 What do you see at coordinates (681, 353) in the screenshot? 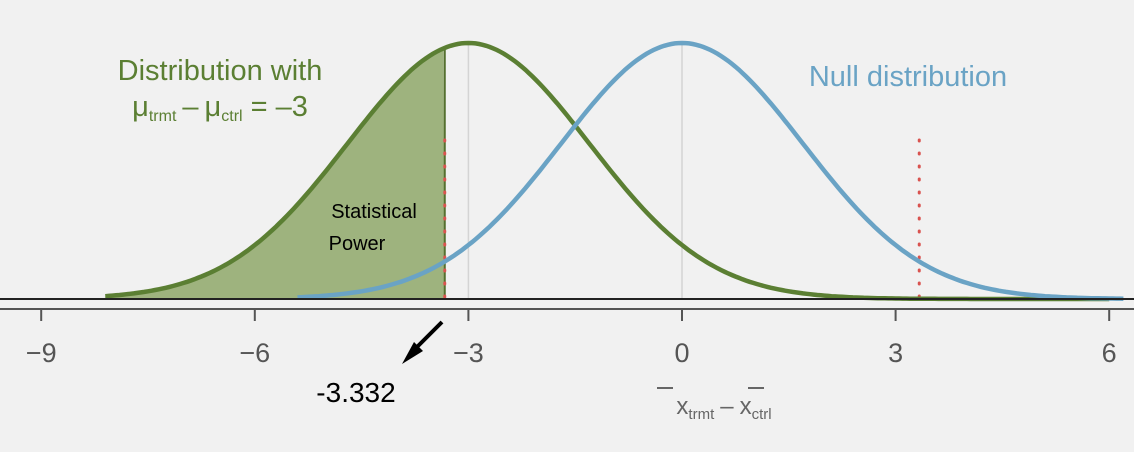
I see `x-tick-label: 0` at bounding box center [681, 353].